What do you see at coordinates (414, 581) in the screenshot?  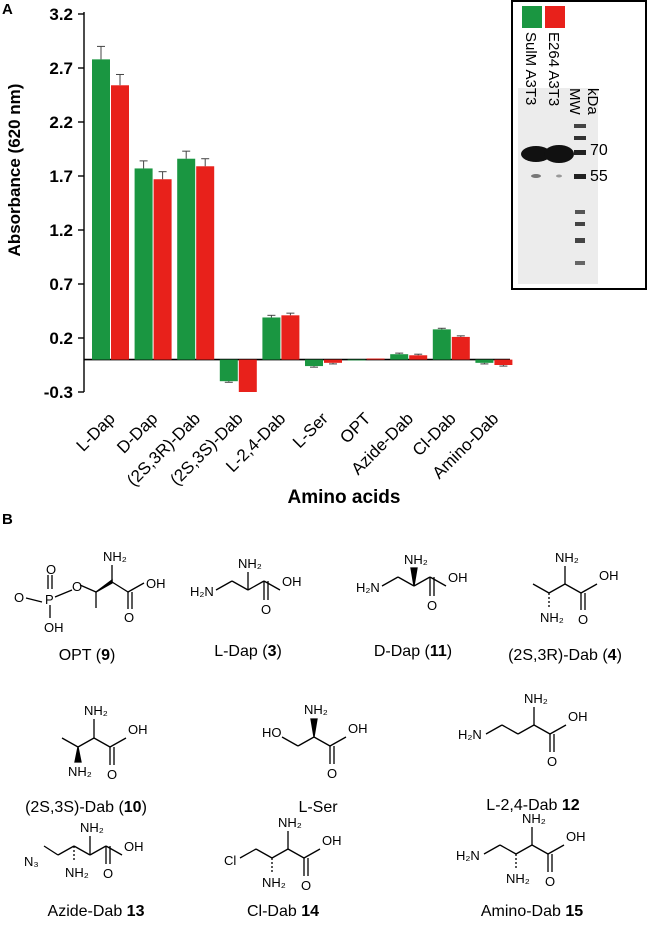 I see `structure-d-dap` at bounding box center [414, 581].